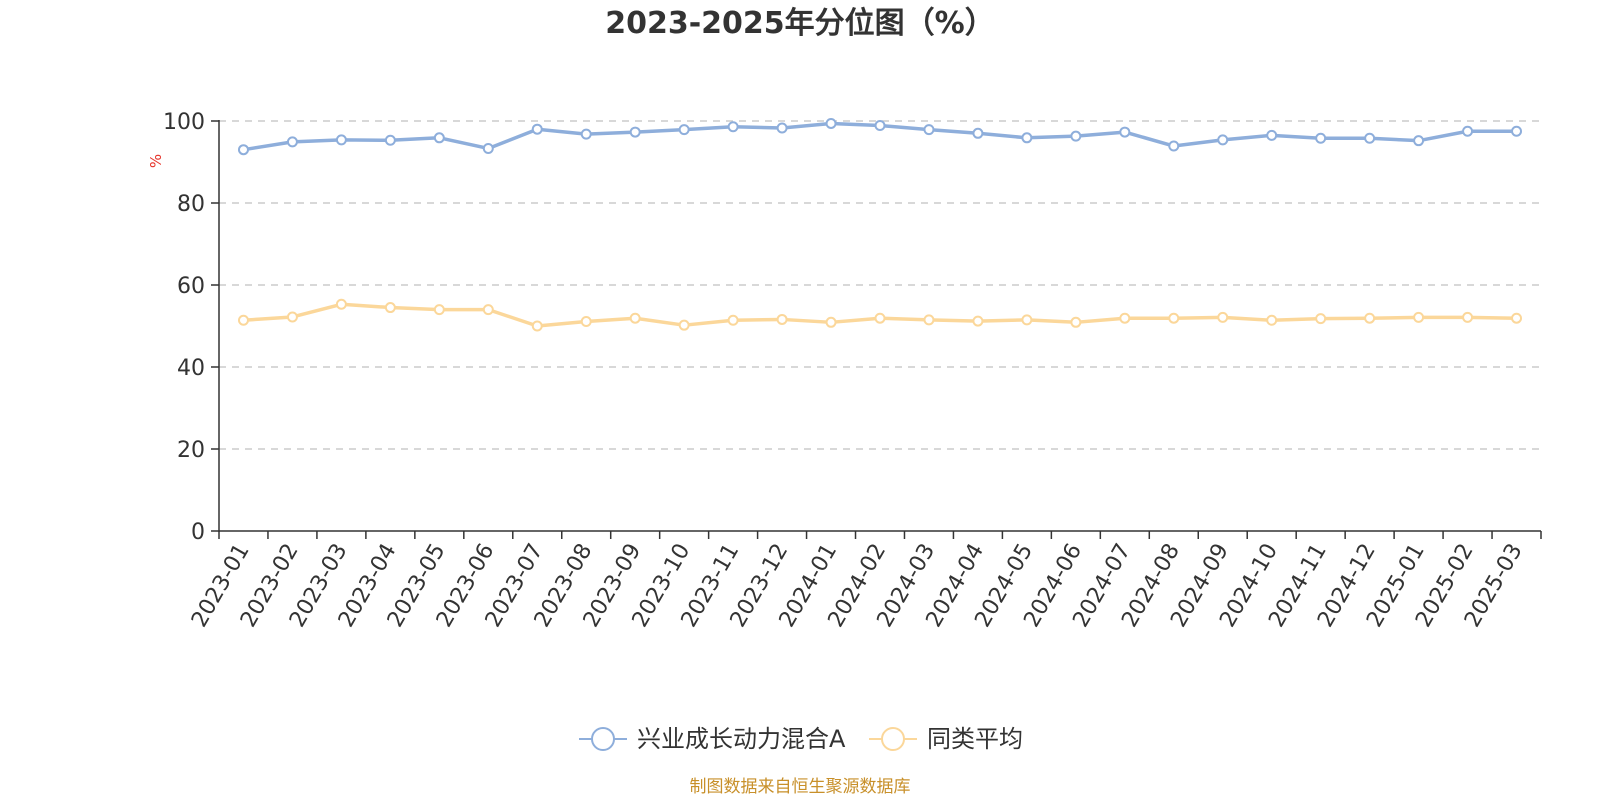 Image resolution: width=1600 pixels, height=800 pixels. I want to click on legend: 兴业成长动力混合A 同类平均, so click(801, 739).